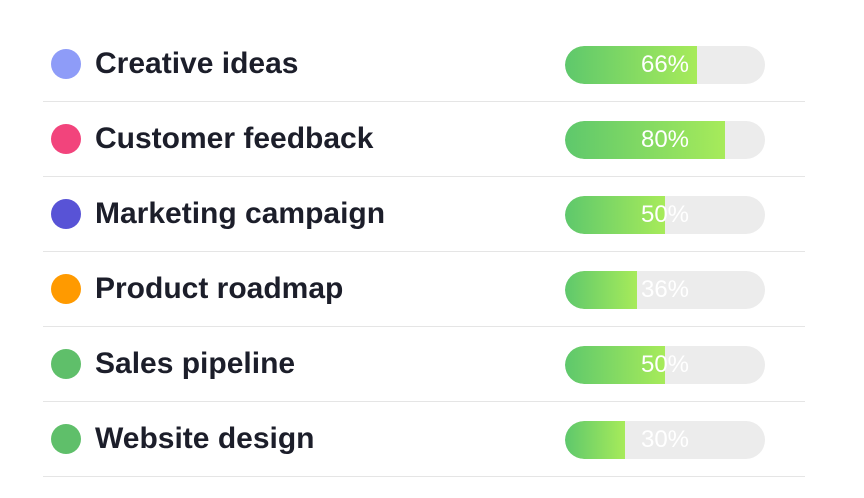 Image resolution: width=864 pixels, height=498 pixels. What do you see at coordinates (424, 364) in the screenshot?
I see `list-item-sales-pipeline: Sales pipeline 50%` at bounding box center [424, 364].